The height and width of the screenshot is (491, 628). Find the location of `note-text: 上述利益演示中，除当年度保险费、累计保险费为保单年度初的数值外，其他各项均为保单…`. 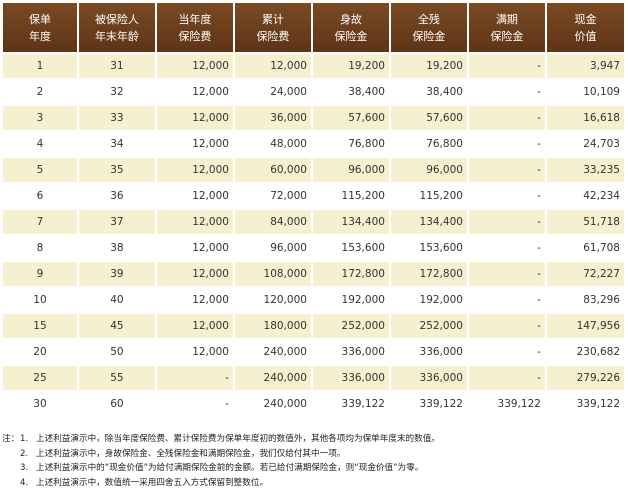

note-text: 上述利益演示中，除当年度保险费、累计保险费为保单年度初的数值外，其他各项均为保单… is located at coordinates (238, 439).